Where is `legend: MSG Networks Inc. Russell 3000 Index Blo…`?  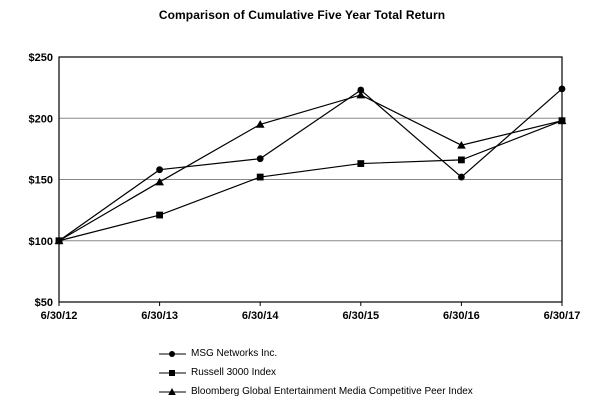
legend: MSG Networks Inc. Russell 3000 Index Blo… is located at coordinates (316, 375).